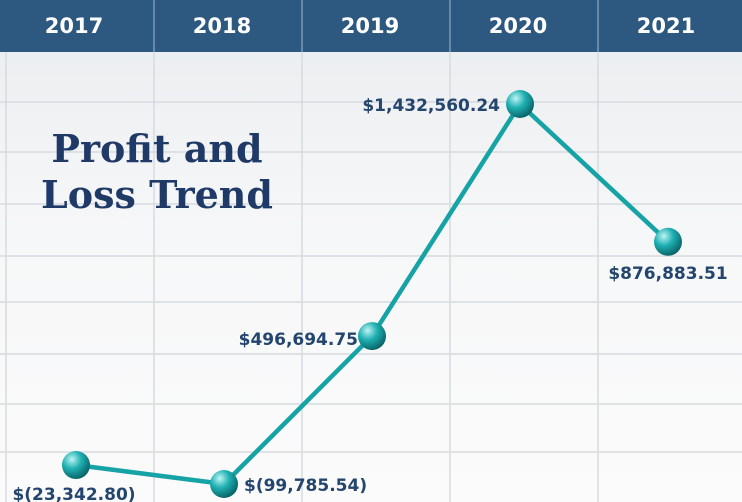  I want to click on column-header: 2018, so click(222, 26).